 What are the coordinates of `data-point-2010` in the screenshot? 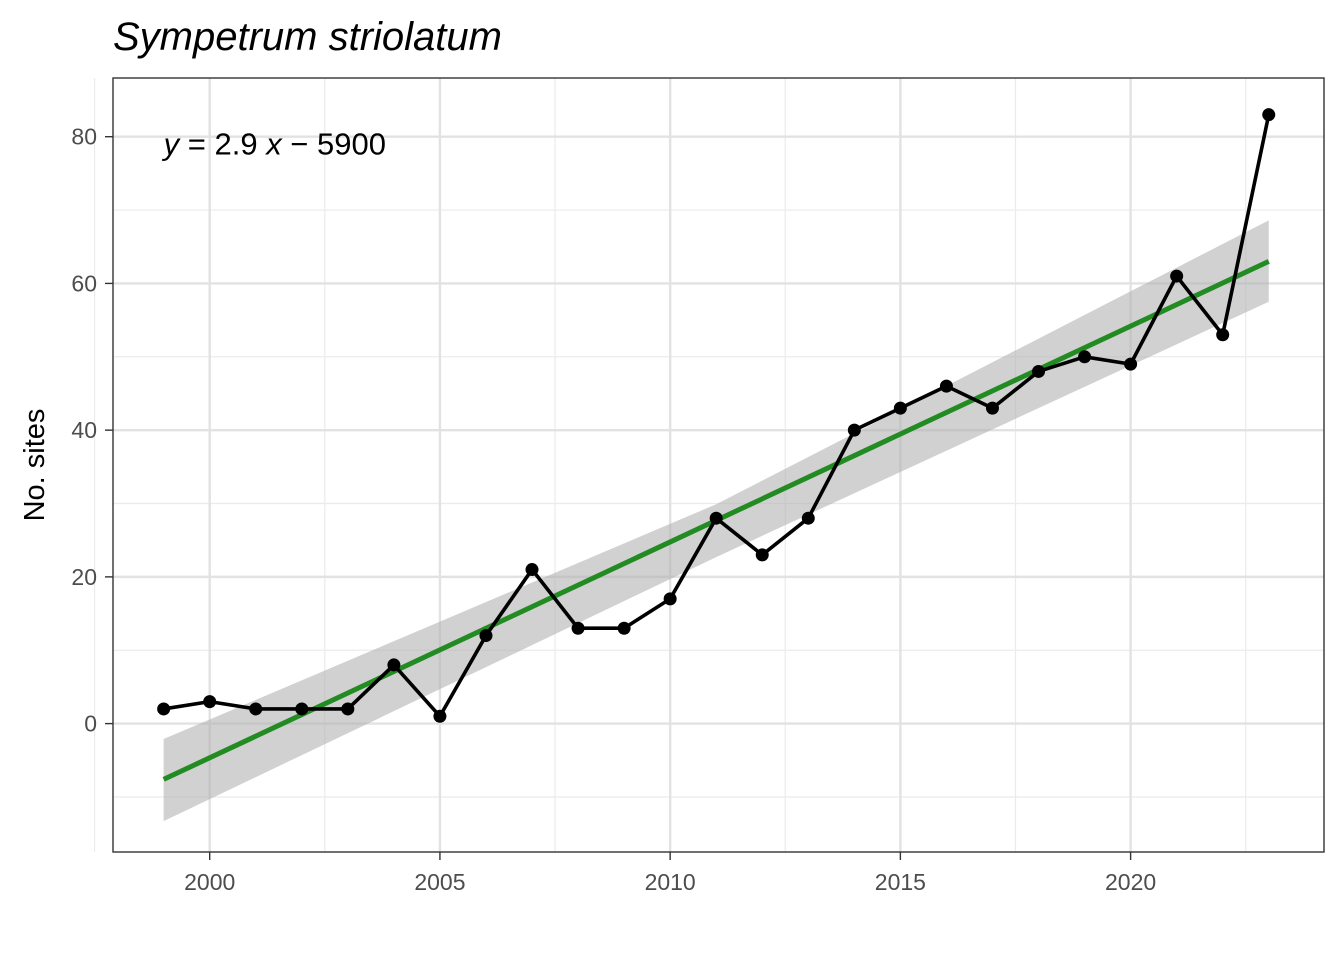 It's located at (670, 599).